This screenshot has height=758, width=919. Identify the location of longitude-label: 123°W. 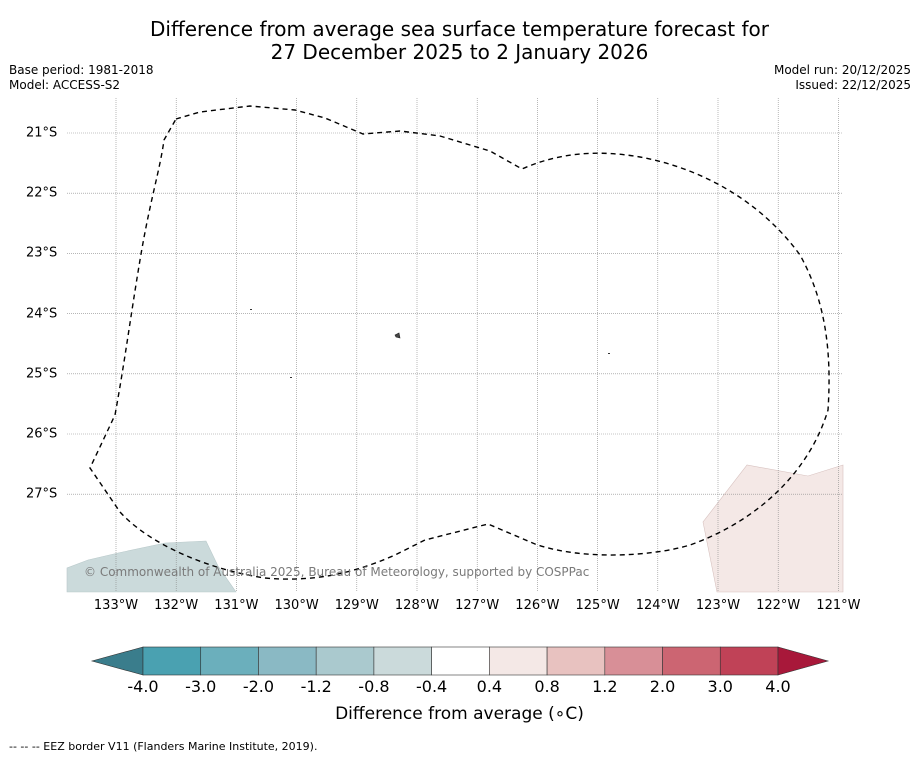
(718, 605).